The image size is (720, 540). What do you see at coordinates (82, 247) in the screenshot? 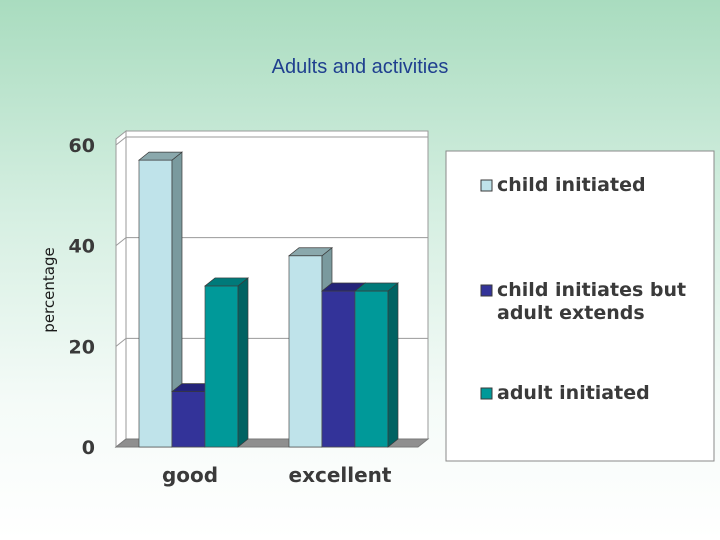
I see `y-tick-label: 40` at bounding box center [82, 247].